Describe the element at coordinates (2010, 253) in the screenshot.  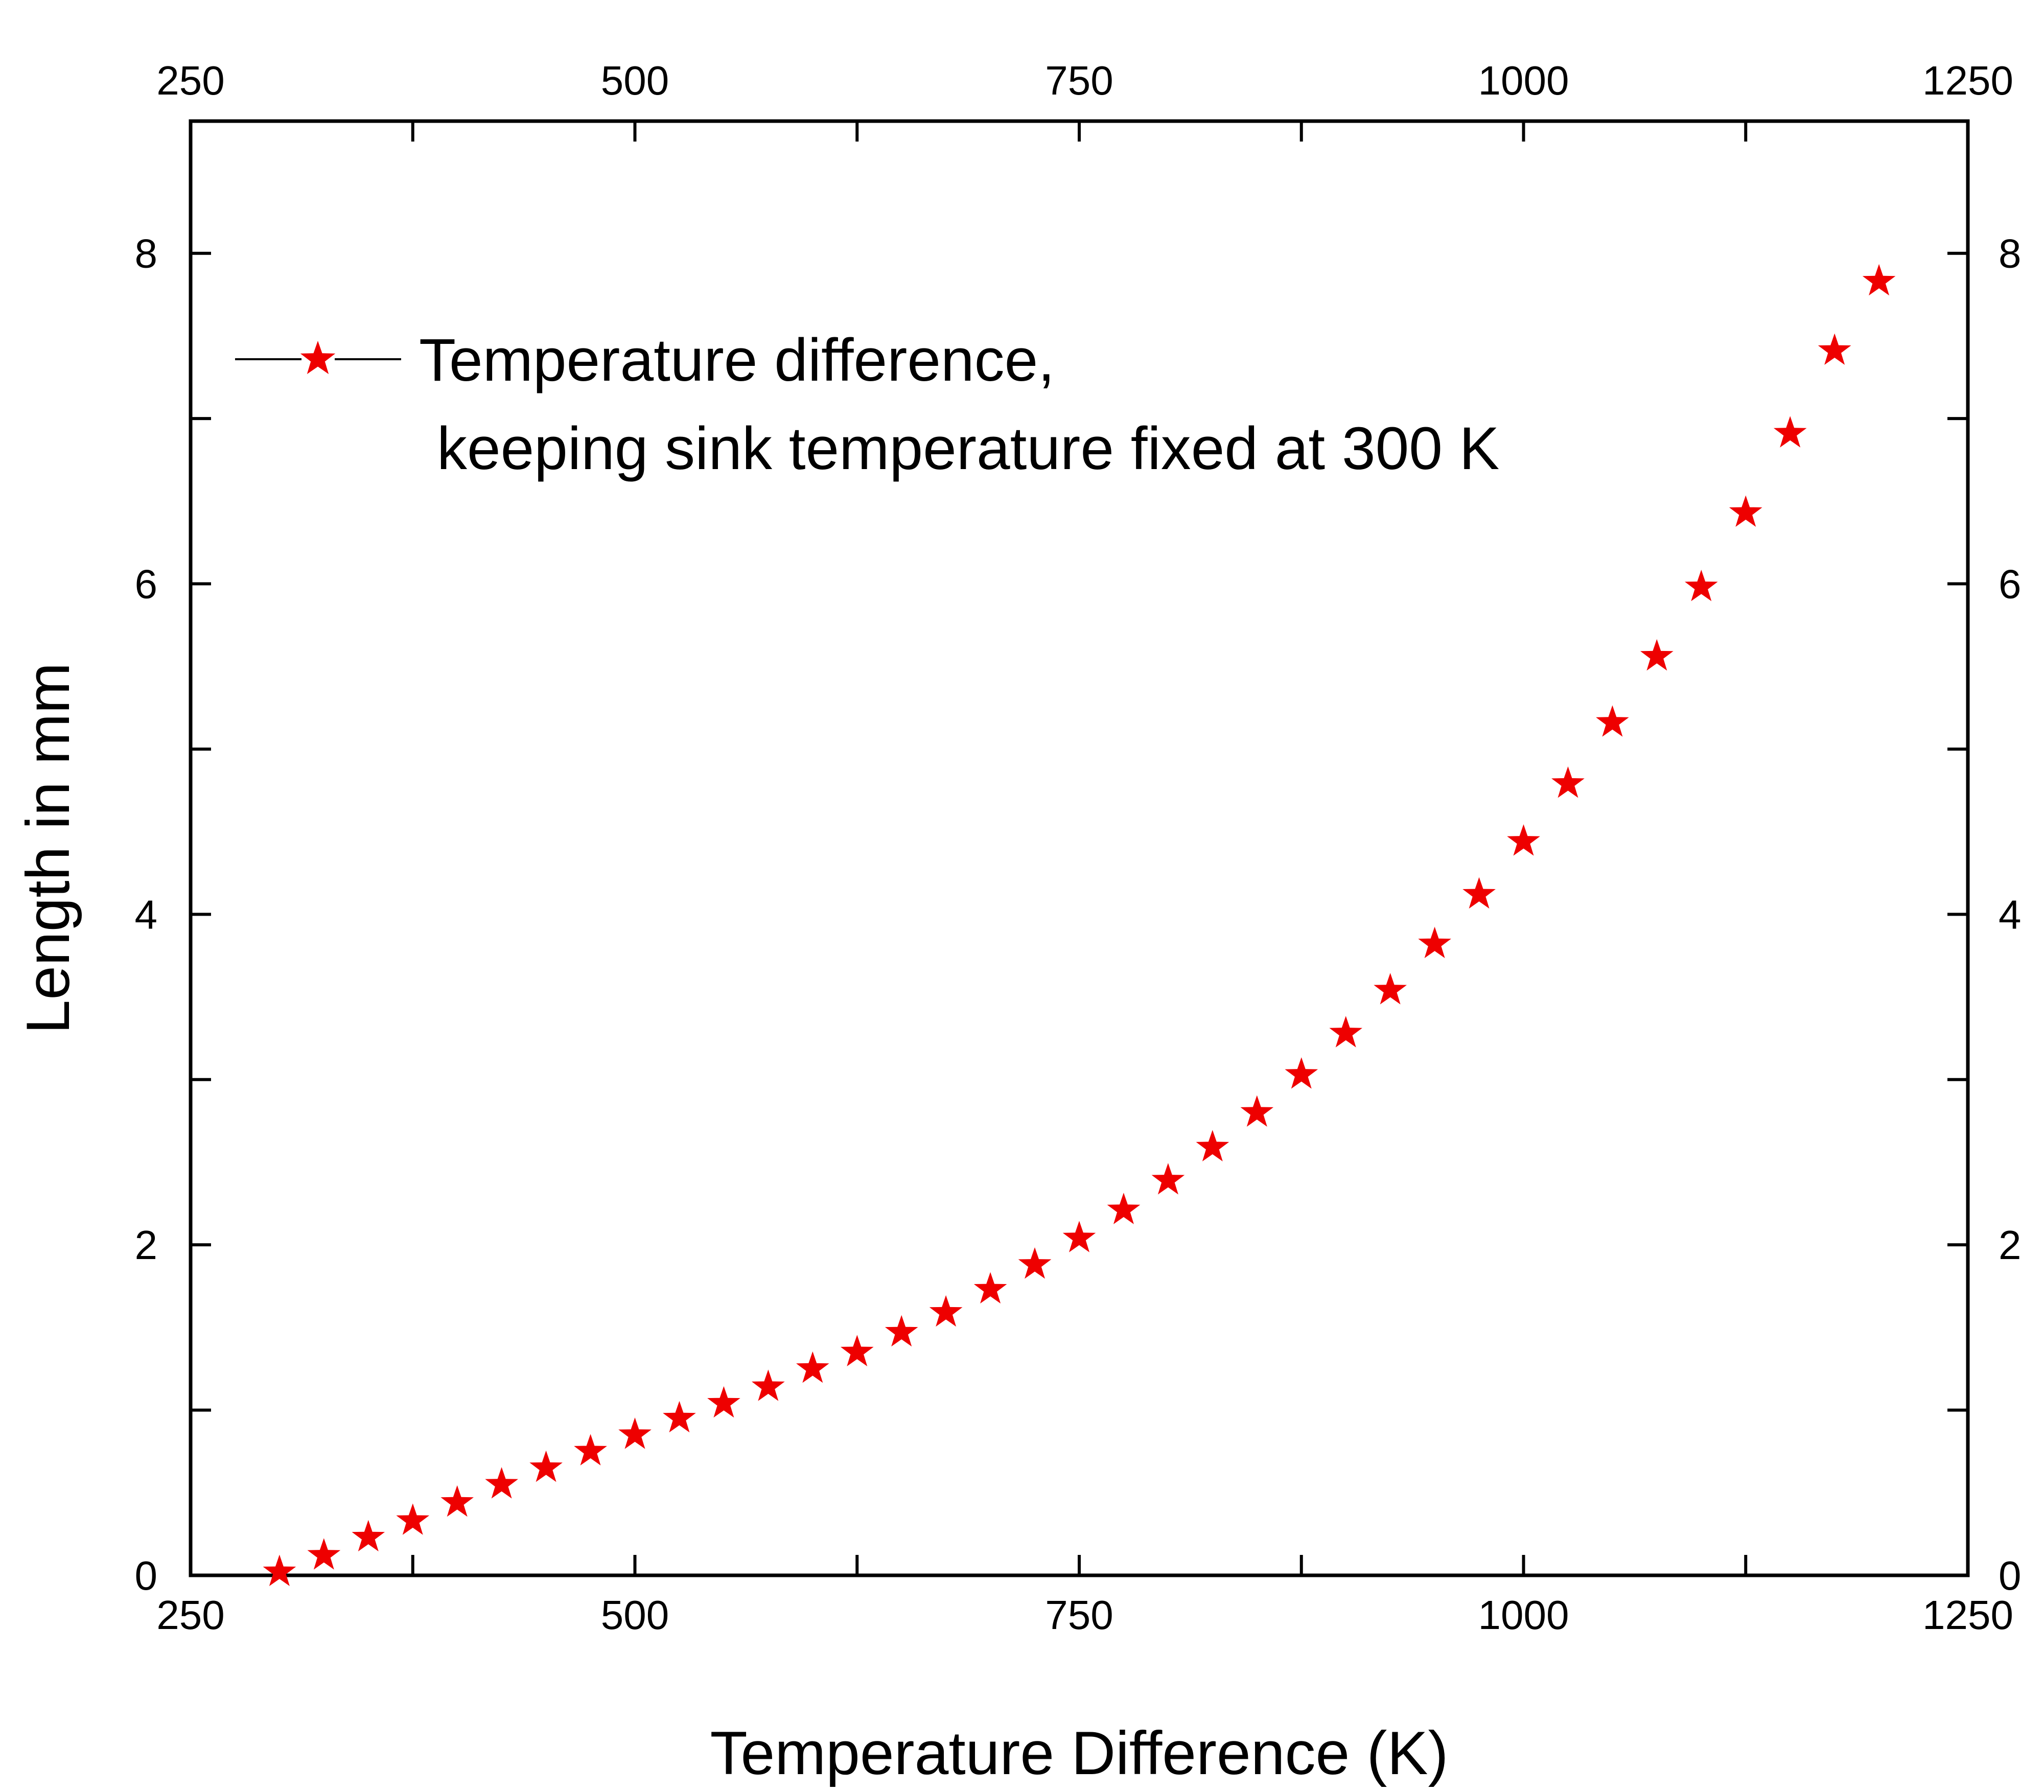
I see `y-tick-label-right: 8` at that location.